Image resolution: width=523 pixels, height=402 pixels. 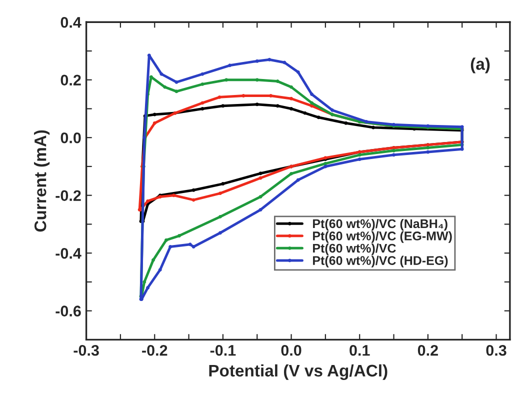 What do you see at coordinates (354, 249) in the screenshot?
I see `legend-label: Pt(60 wt%)/VC` at bounding box center [354, 249].